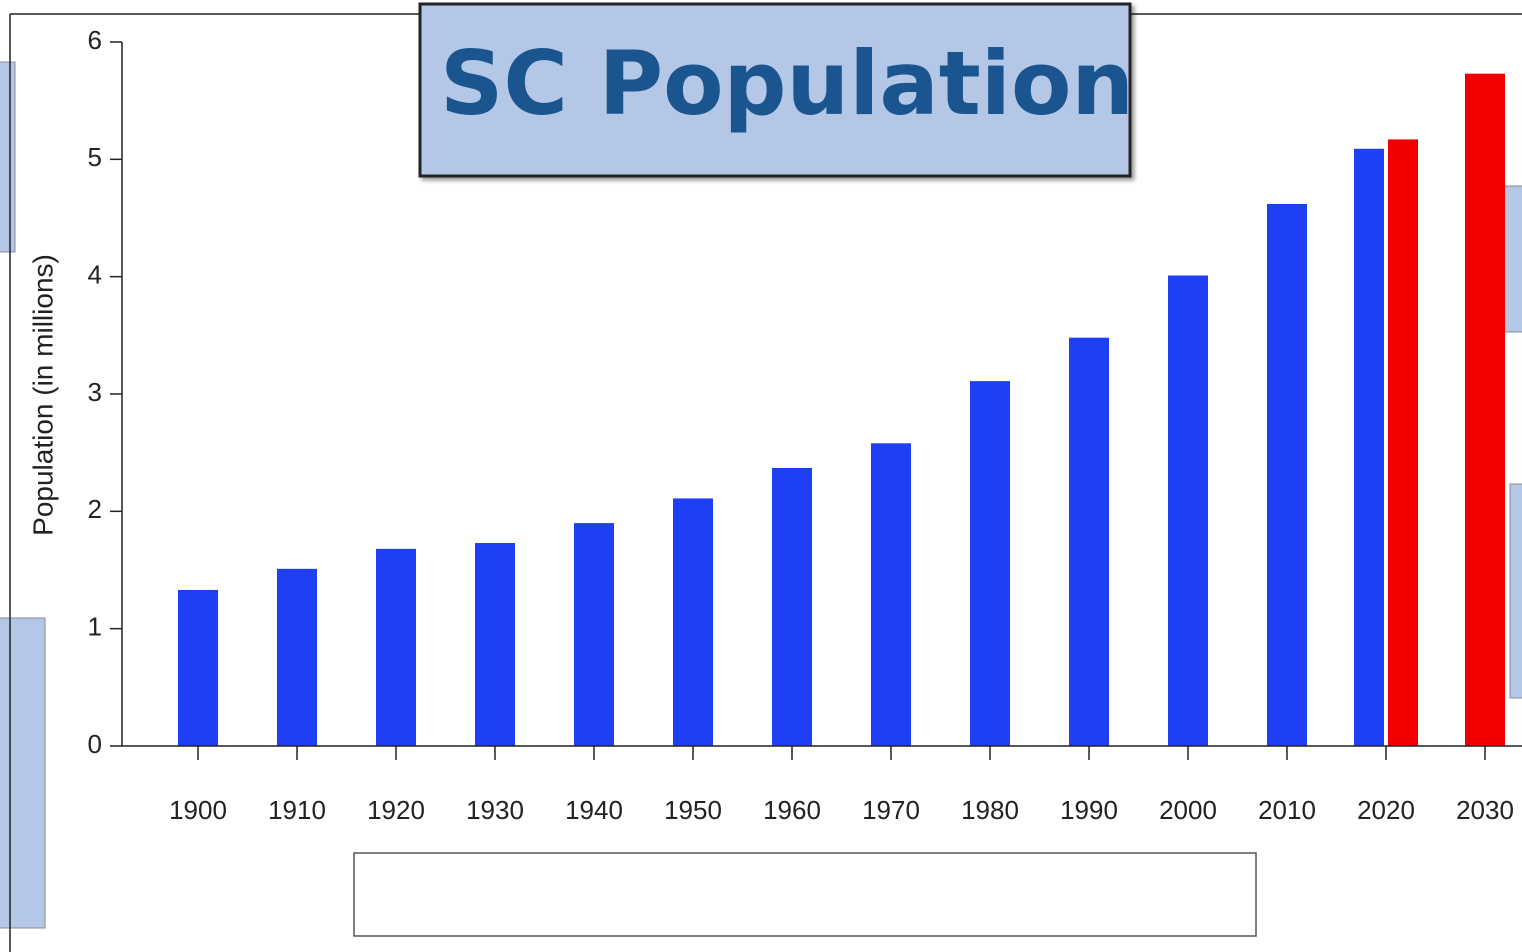 This screenshot has width=1522, height=952. I want to click on y-tick-label: 1, so click(95, 627).